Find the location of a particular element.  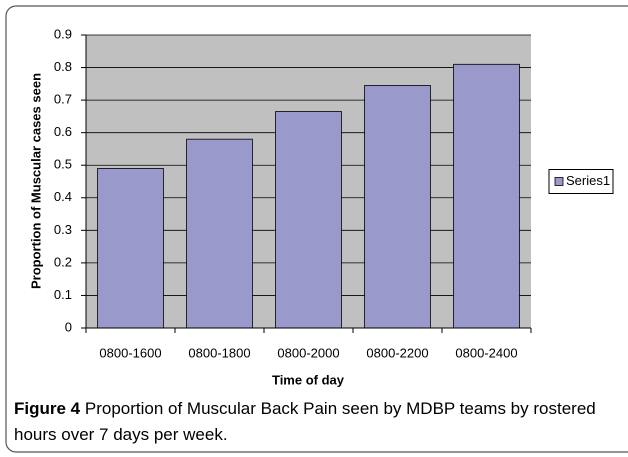

x-tick-label: 0800-1600 is located at coordinates (130, 352).